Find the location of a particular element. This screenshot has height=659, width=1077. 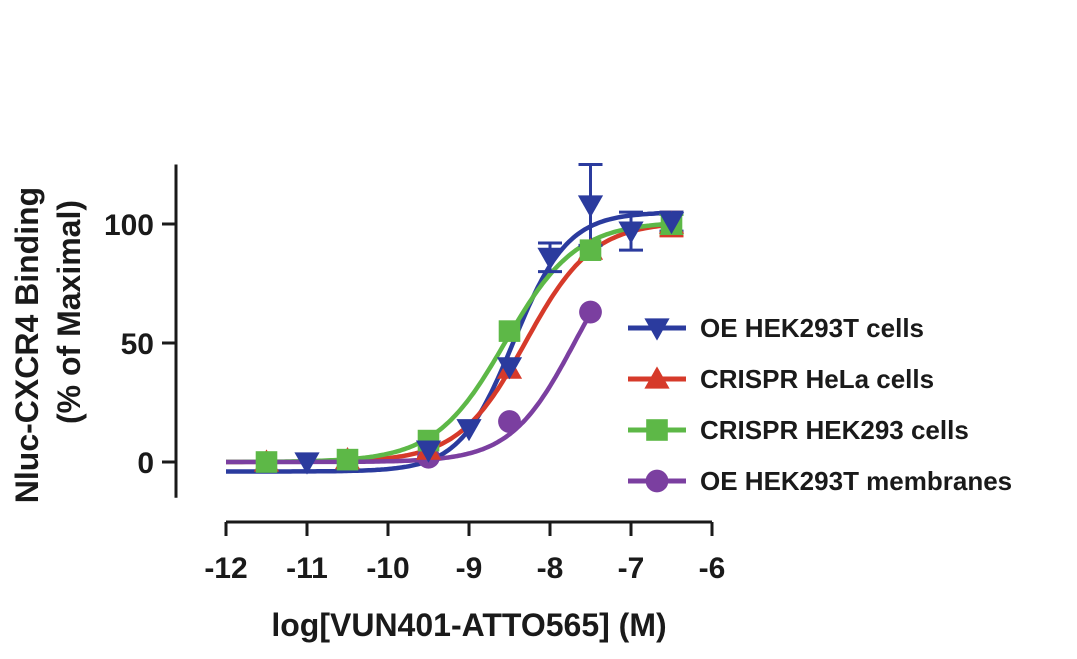

legend-label-4: OE HEK293T membranes is located at coordinates (856, 481).